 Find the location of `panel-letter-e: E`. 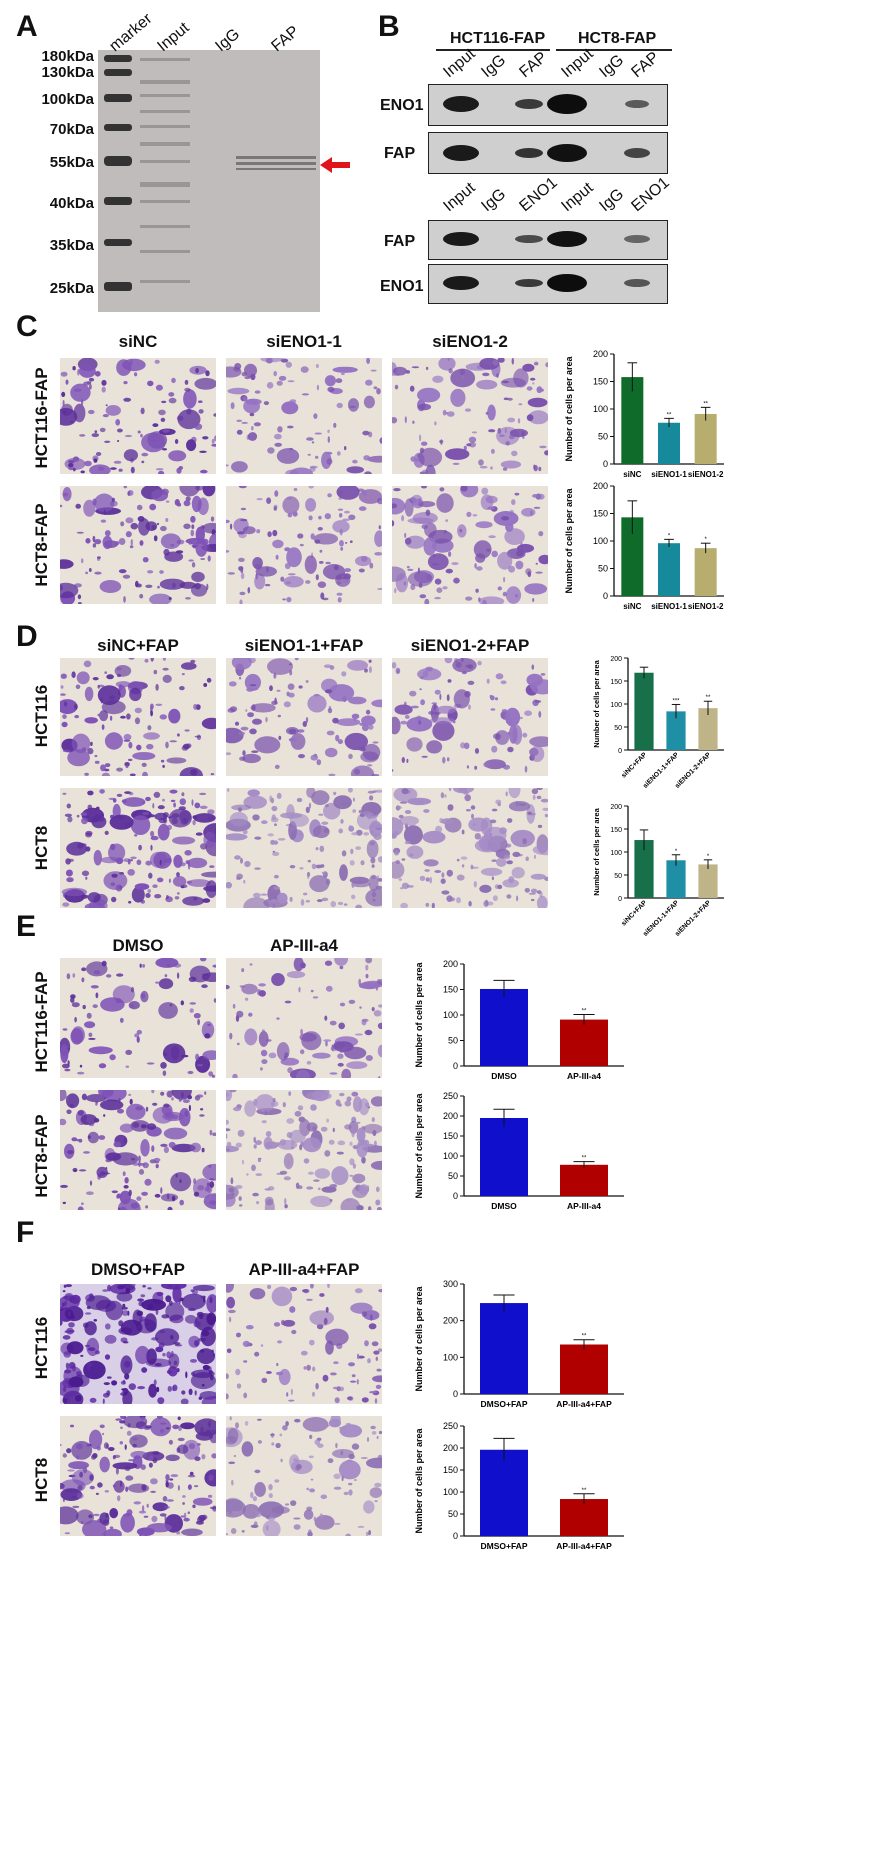

panel-letter-e: E is located at coordinates (26, 926).